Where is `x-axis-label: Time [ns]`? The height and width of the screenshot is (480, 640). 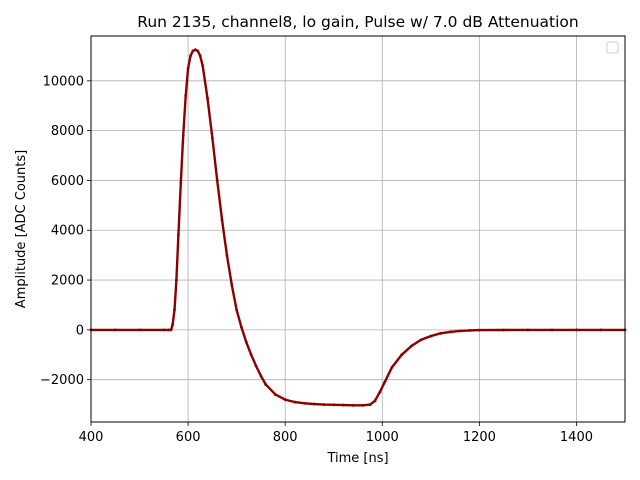
x-axis-label: Time [ns] is located at coordinates (357, 458).